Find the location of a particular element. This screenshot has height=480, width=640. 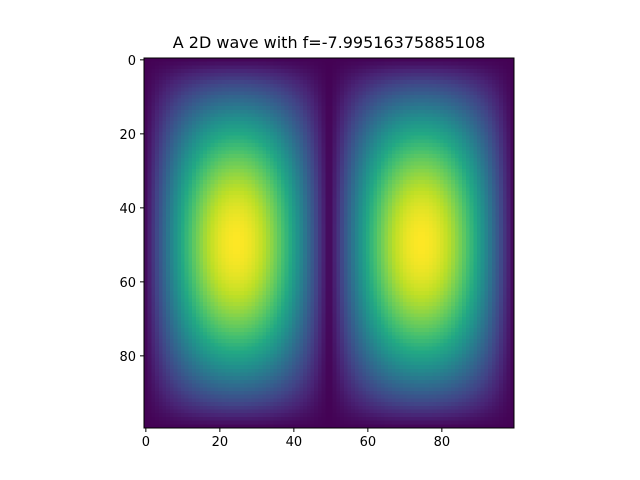

y-tick-label: 20 is located at coordinates (127, 135).